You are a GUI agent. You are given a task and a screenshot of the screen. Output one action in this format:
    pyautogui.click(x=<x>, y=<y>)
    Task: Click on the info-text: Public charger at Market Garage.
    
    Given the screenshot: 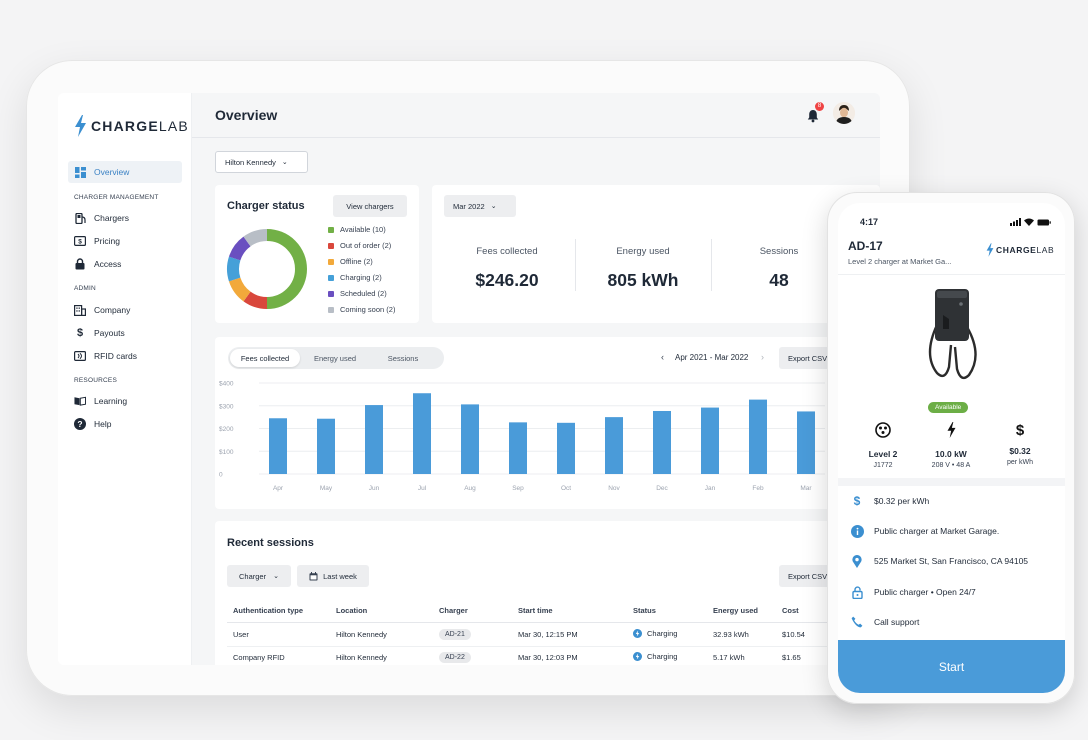 What is the action you would take?
    pyautogui.click(x=937, y=531)
    